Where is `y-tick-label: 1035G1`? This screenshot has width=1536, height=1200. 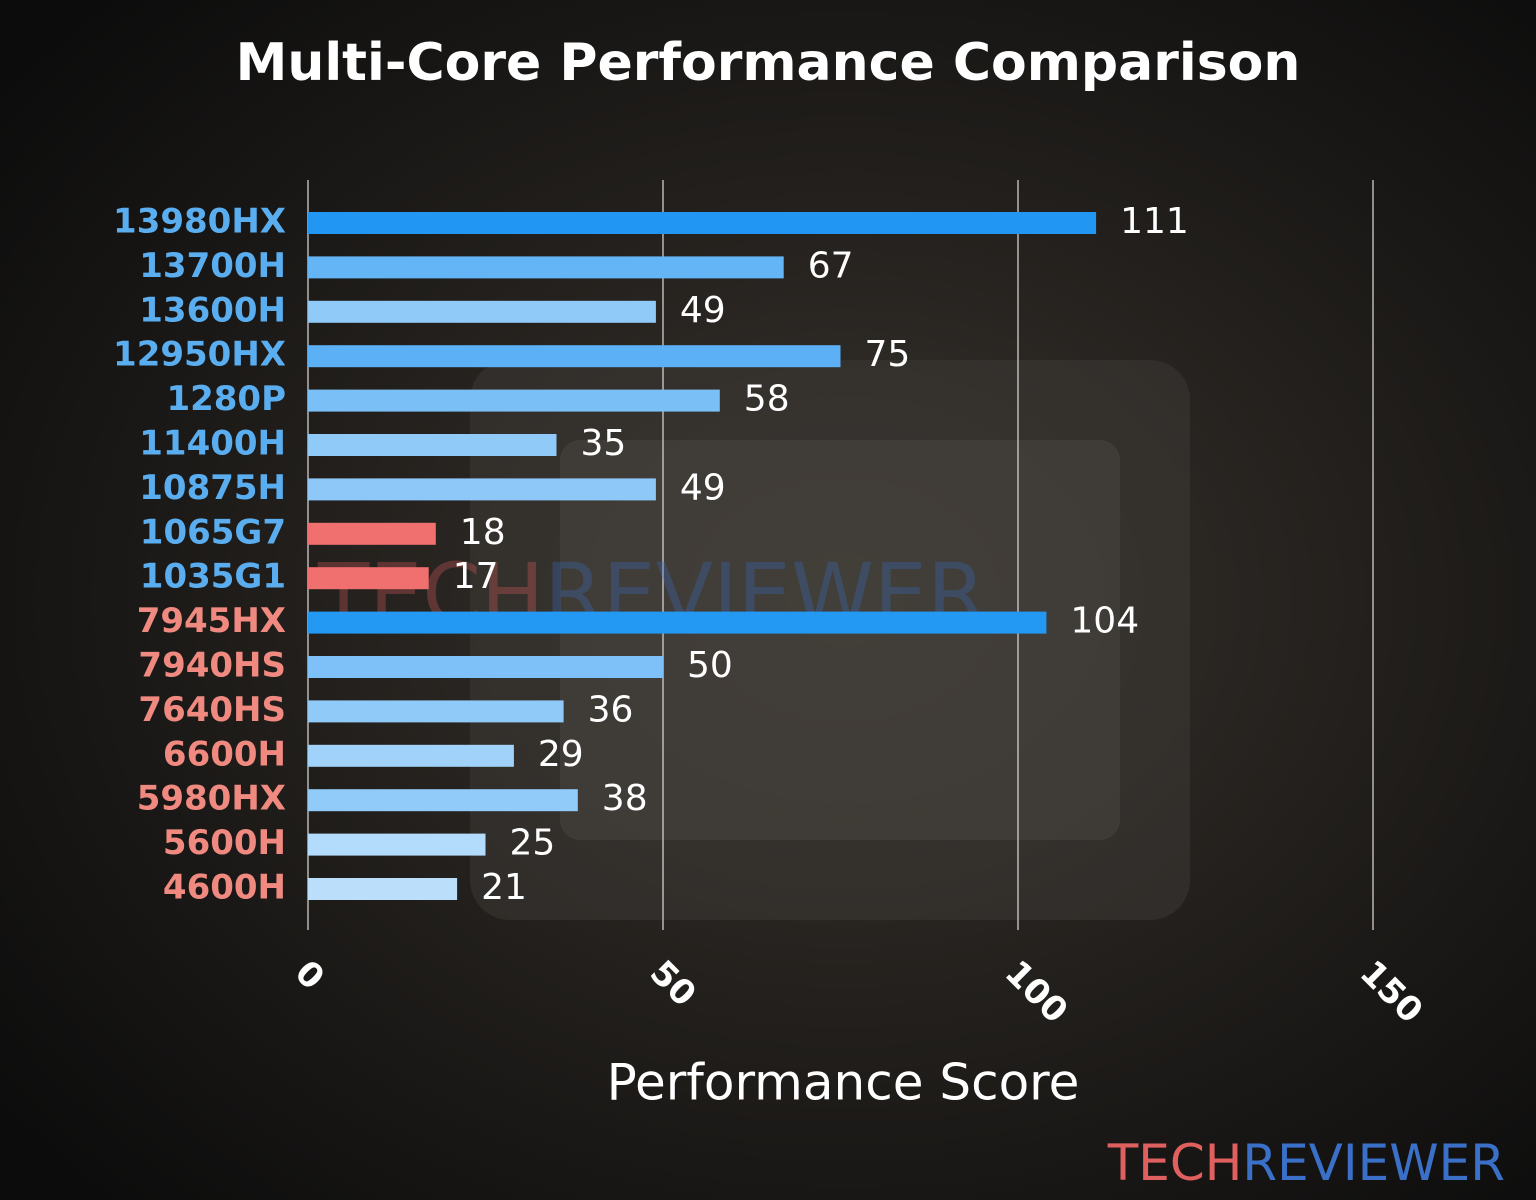
y-tick-label: 1035G1 is located at coordinates (213, 577).